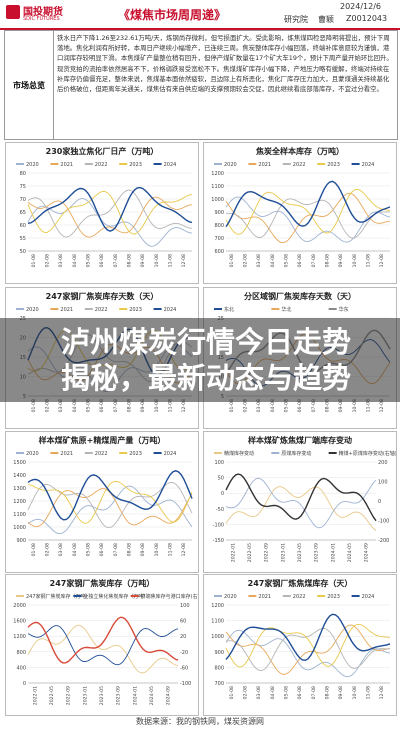 The image size is (400, 732). Describe the element at coordinates (296, 19) in the screenshot. I see `dept: 研究院` at that location.